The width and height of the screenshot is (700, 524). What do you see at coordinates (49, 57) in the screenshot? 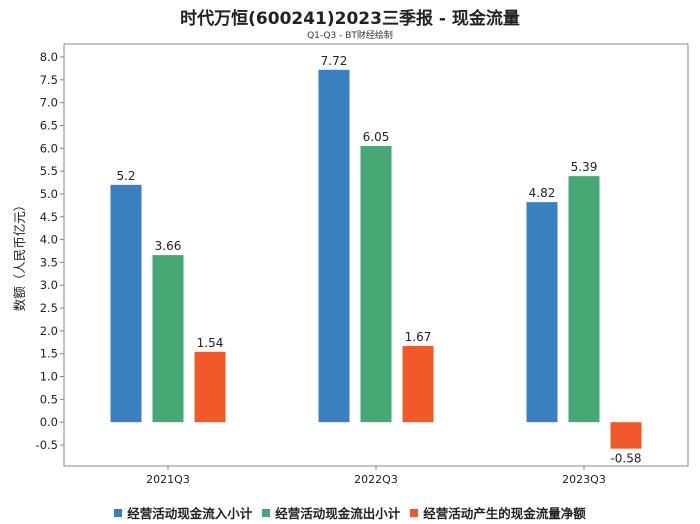
I see `y-tick-label: 8.0` at bounding box center [49, 57].